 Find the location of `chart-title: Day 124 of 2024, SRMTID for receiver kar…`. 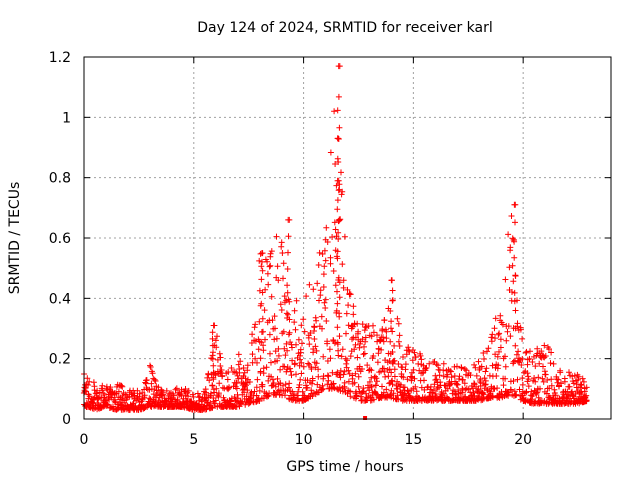

chart-title: Day 124 of 2024, SRMTID for receiver kar… is located at coordinates (345, 28).